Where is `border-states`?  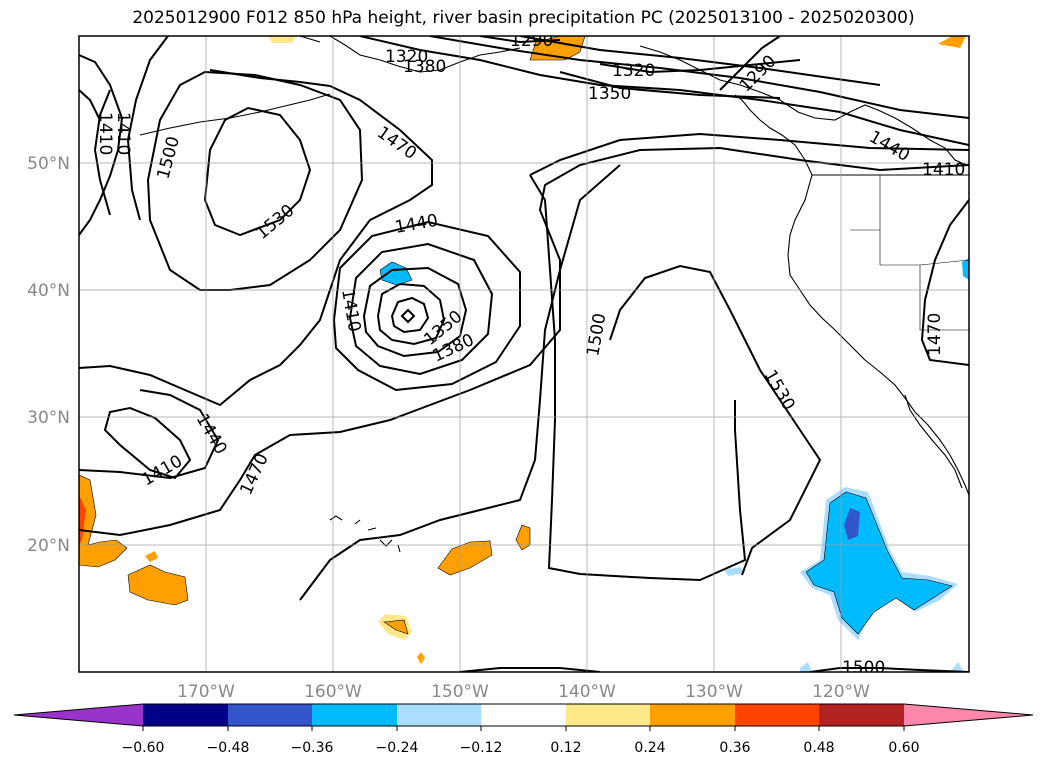 border-states is located at coordinates (909, 253).